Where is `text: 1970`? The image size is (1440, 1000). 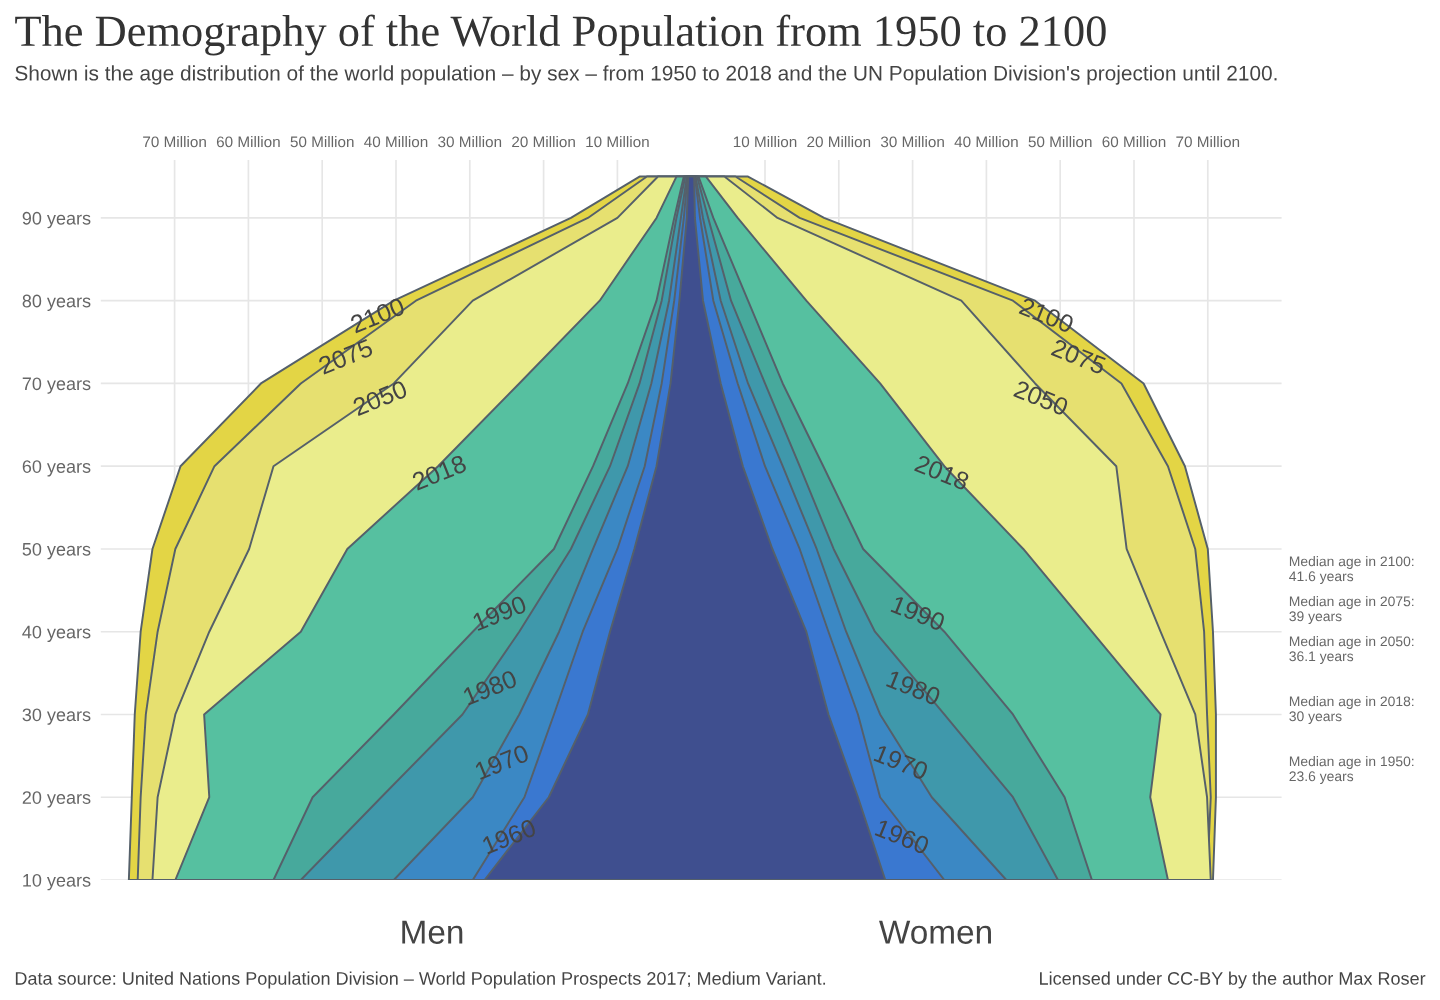 text: 1970 is located at coordinates (502, 761).